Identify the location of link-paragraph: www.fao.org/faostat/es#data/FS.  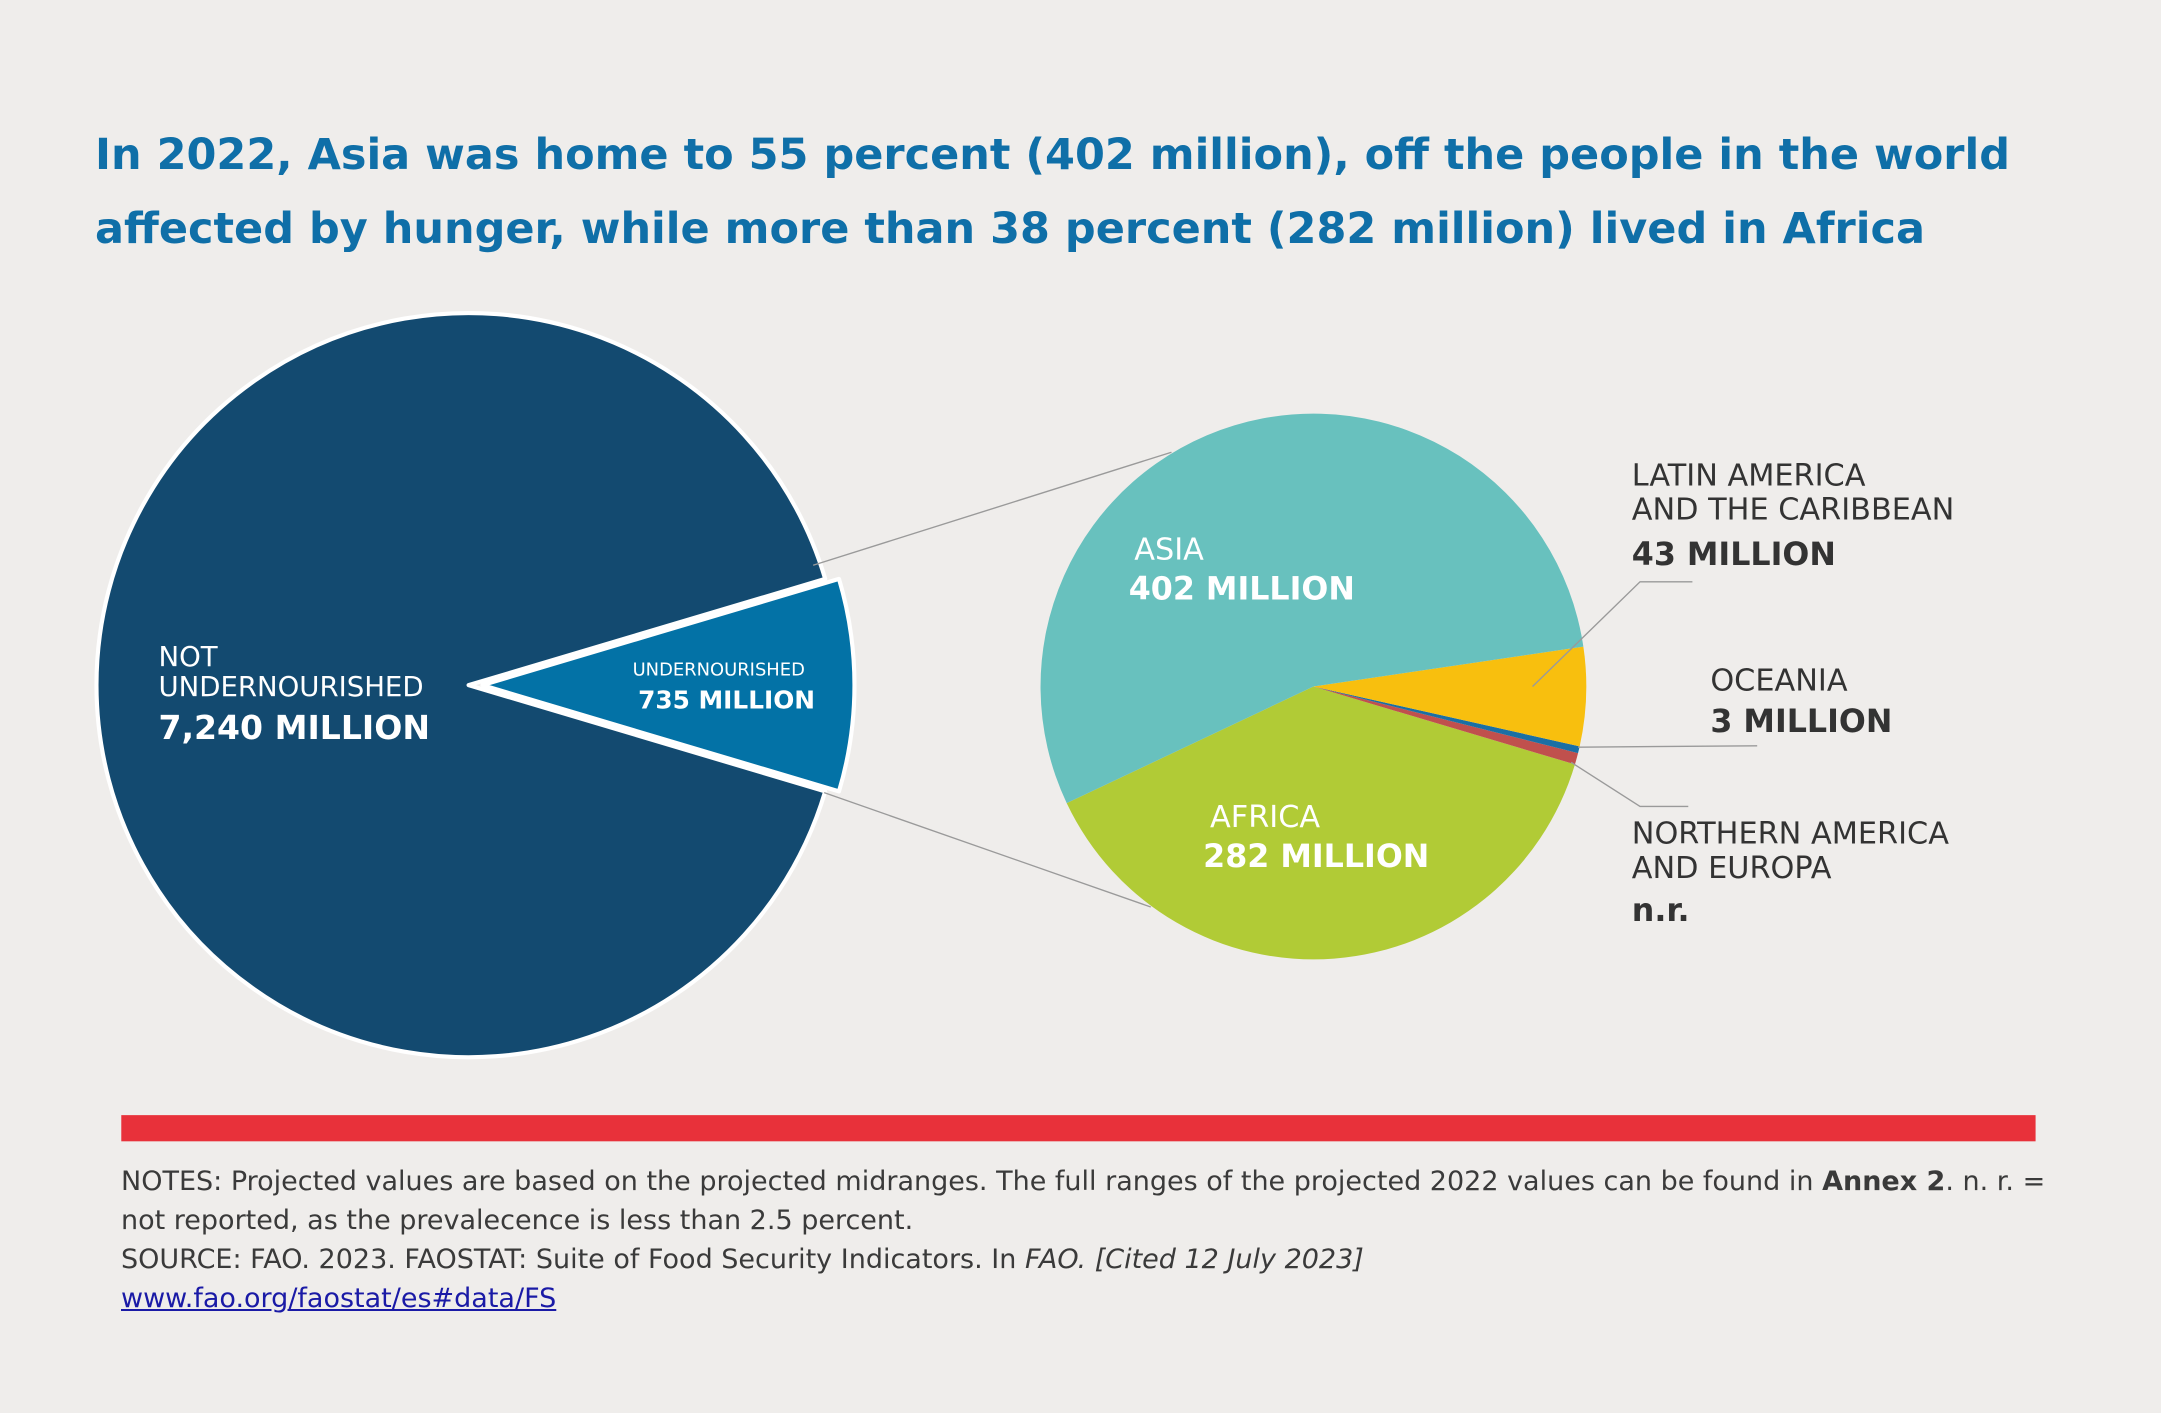
(1086, 1298).